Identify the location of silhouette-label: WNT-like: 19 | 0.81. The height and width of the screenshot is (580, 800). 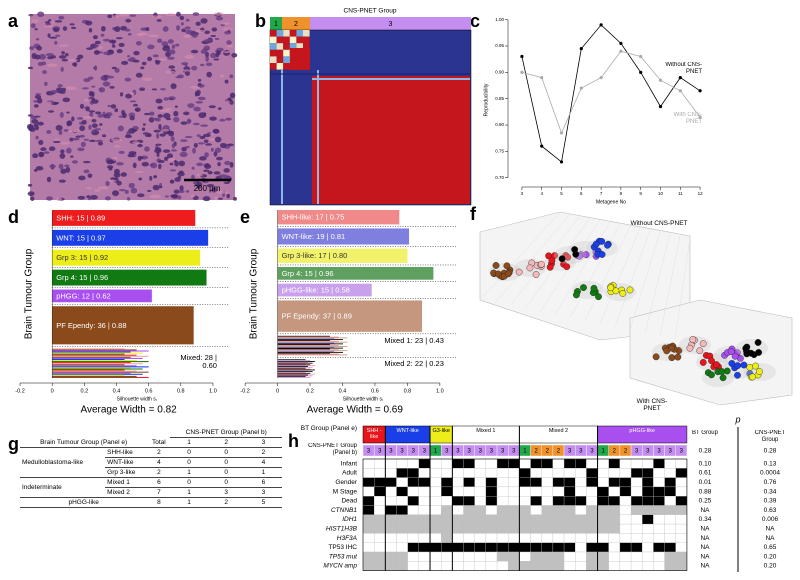
(314, 236).